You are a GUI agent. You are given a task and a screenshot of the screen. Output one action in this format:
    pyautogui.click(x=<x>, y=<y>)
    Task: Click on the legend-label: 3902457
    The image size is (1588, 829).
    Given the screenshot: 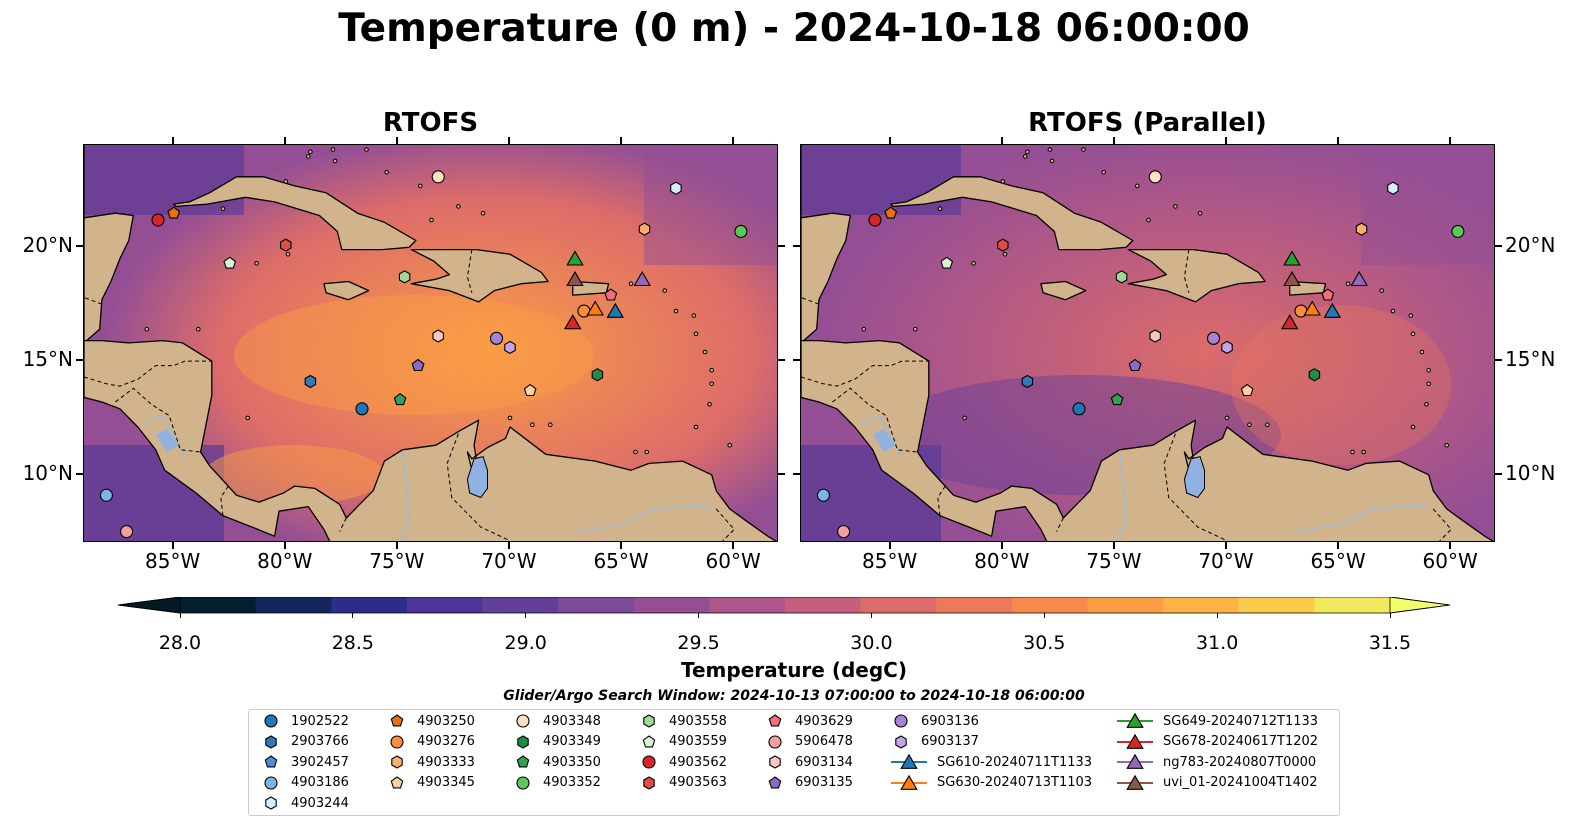 What is the action you would take?
    pyautogui.click(x=320, y=762)
    